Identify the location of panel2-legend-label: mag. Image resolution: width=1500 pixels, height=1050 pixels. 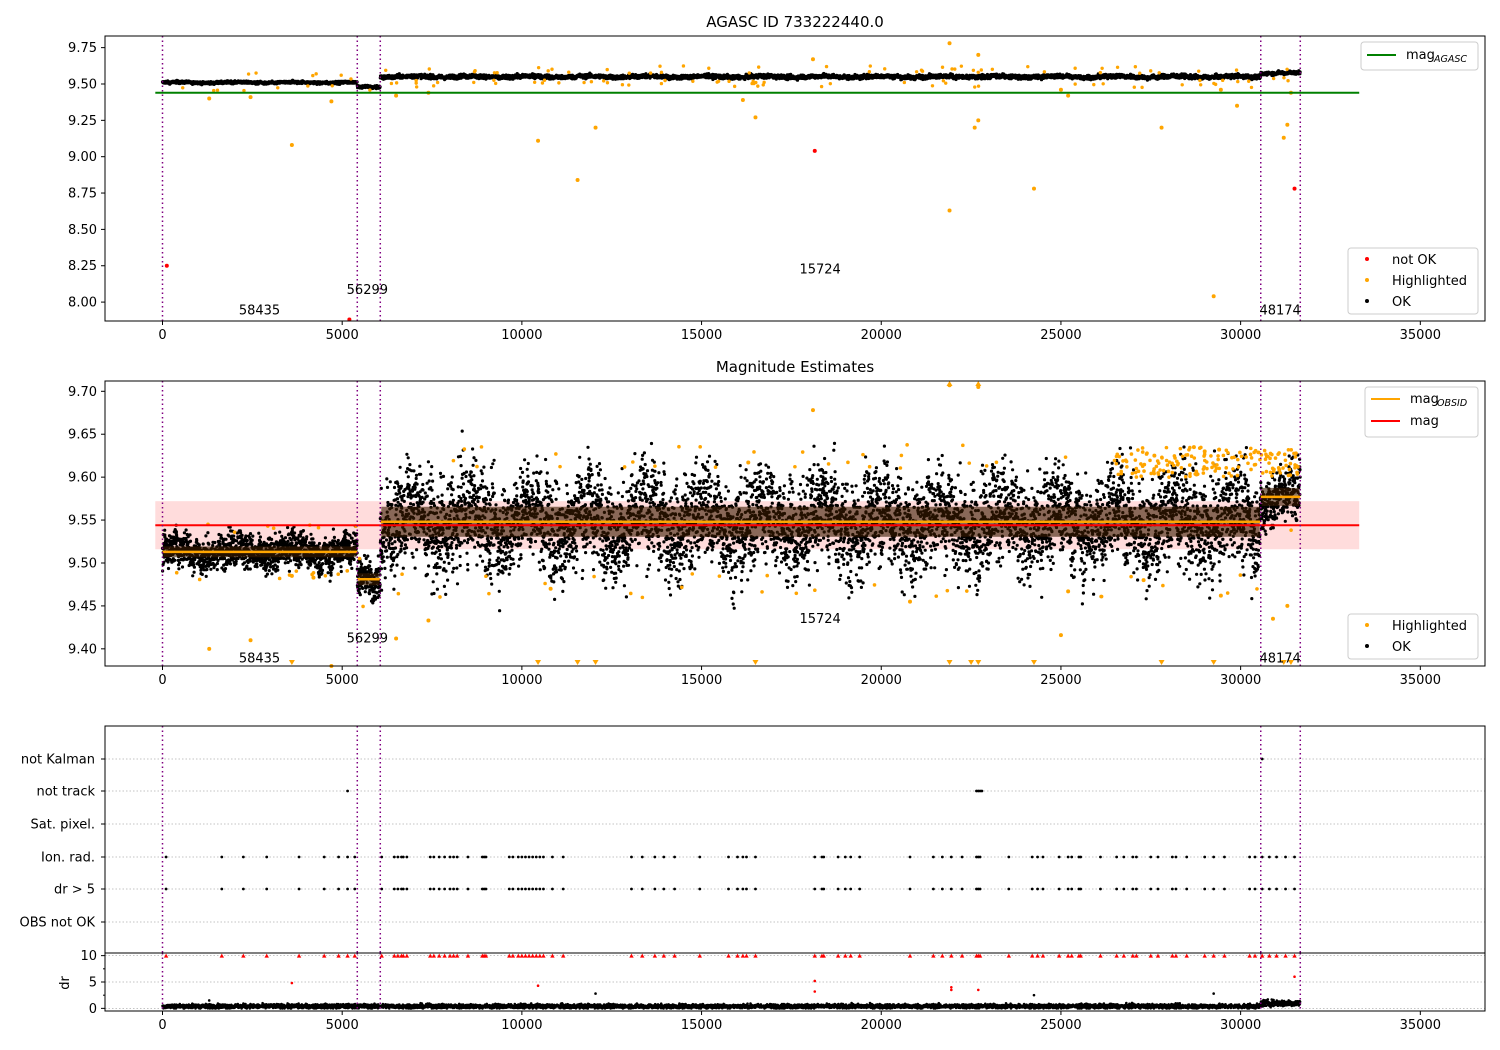
(1424, 421).